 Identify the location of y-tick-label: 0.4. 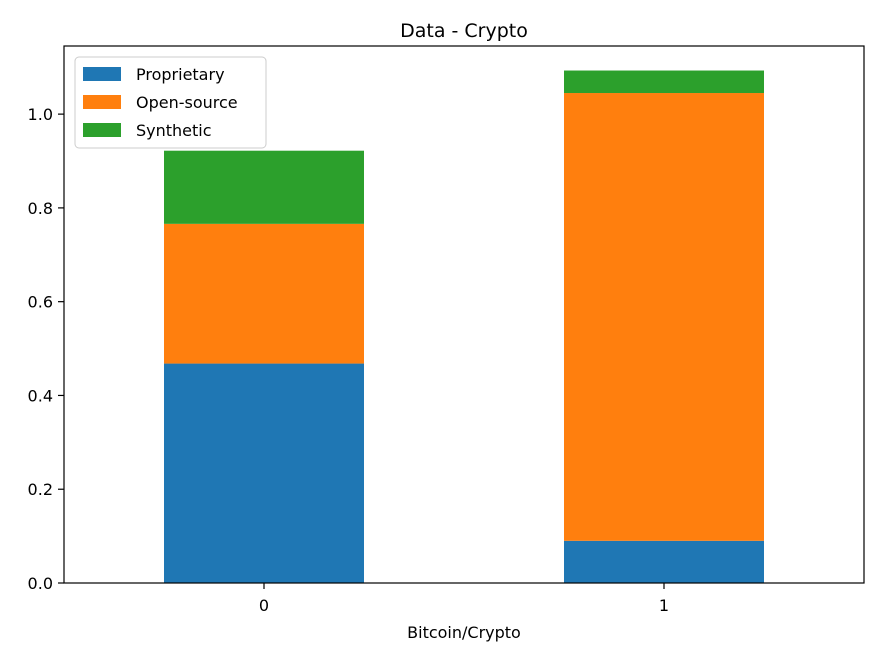
(40, 395).